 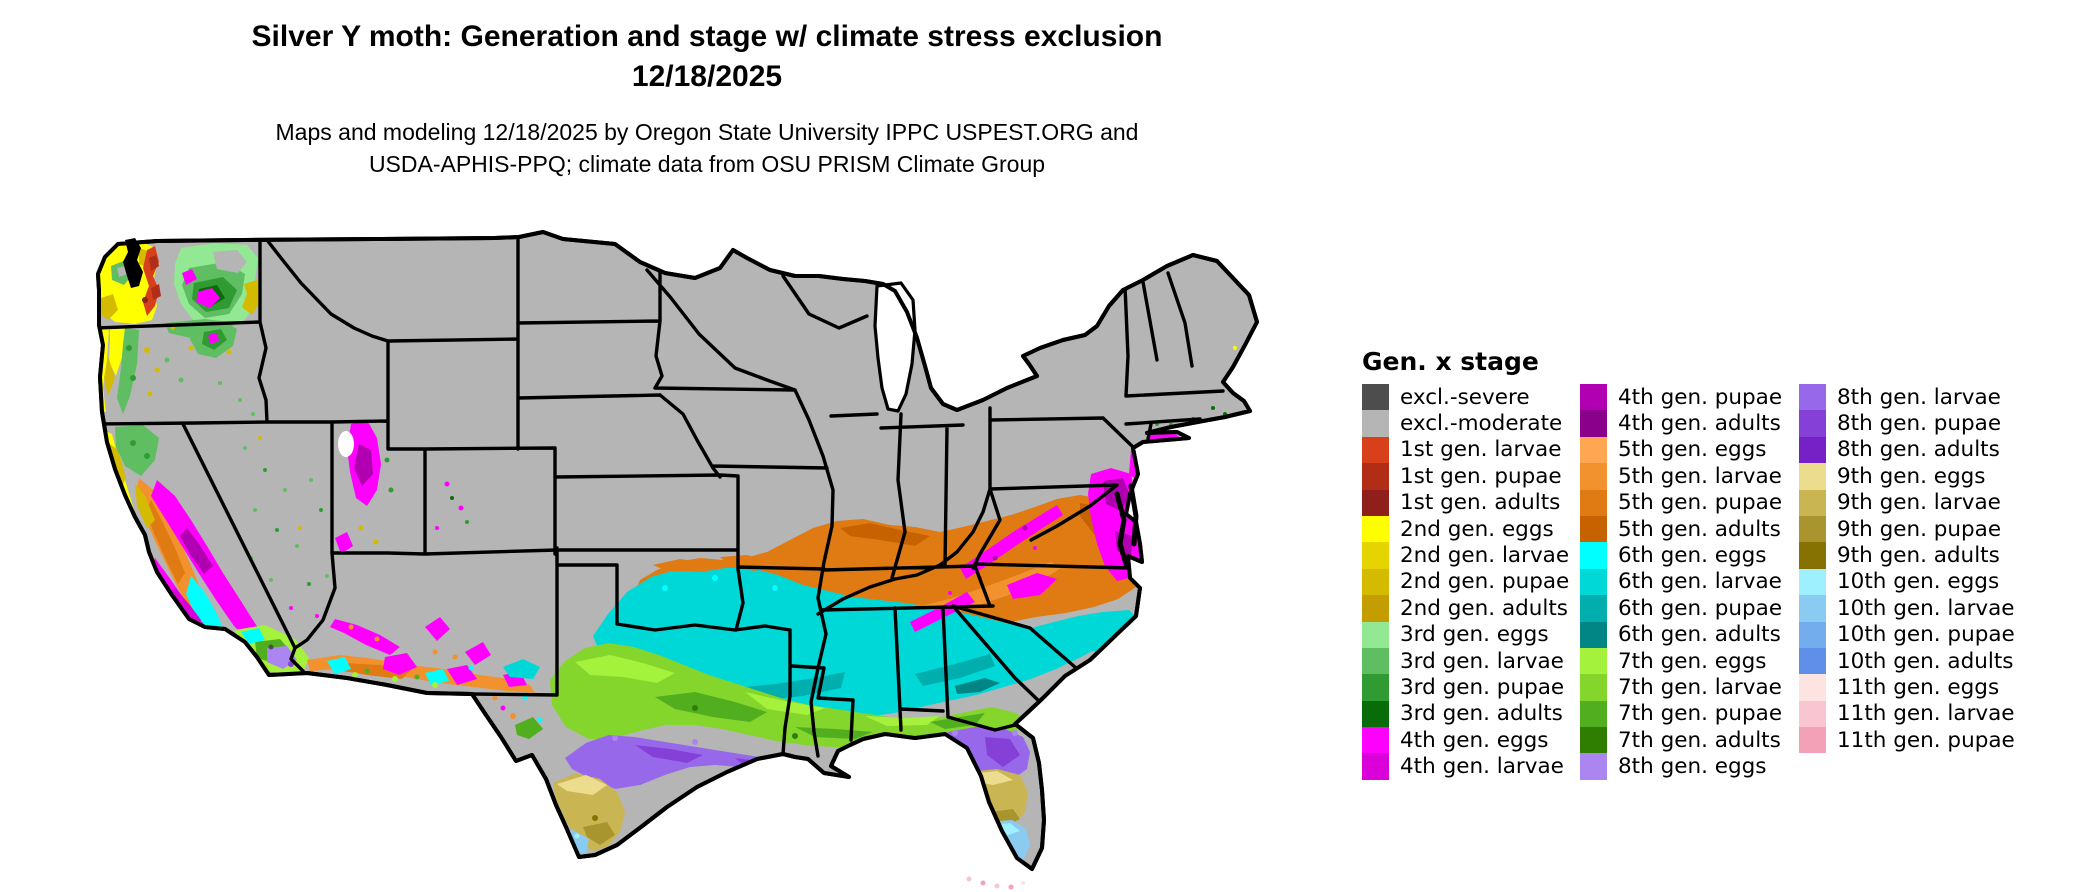 What do you see at coordinates (707, 76) in the screenshot?
I see `map-title-date: 12/18/2025` at bounding box center [707, 76].